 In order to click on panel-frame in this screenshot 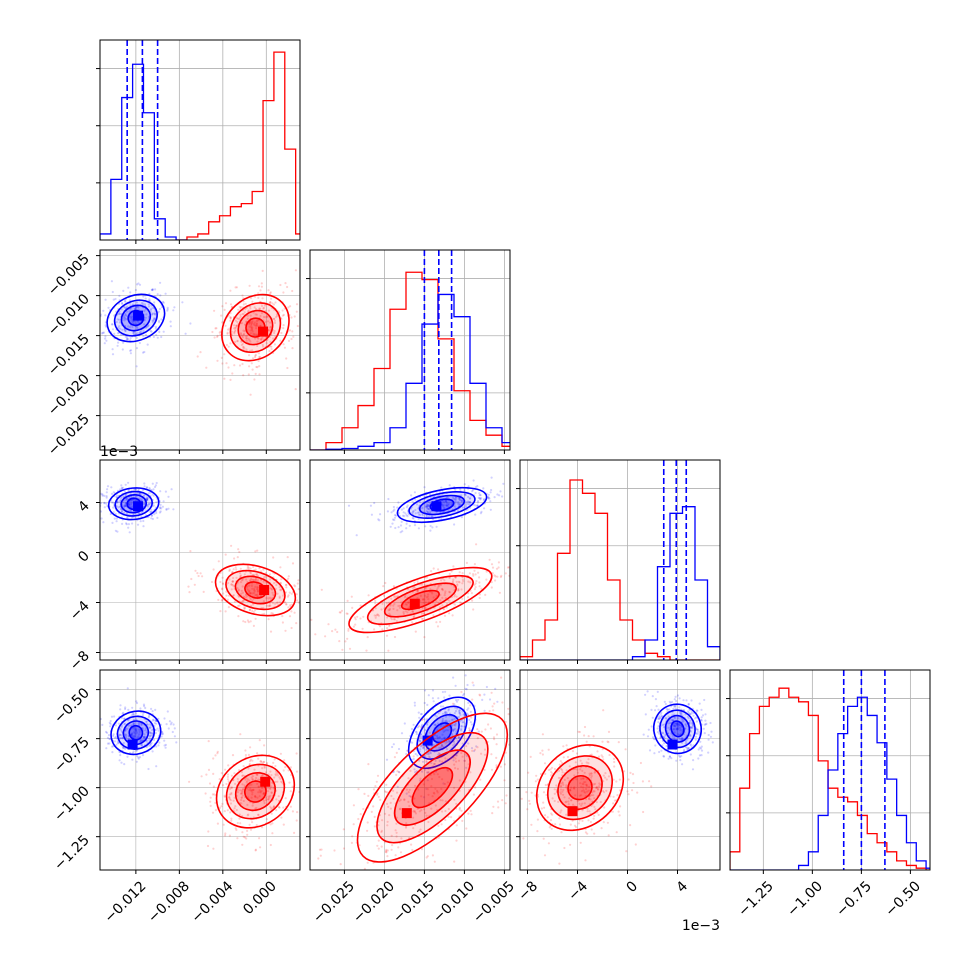, I will do `click(200, 560)`.